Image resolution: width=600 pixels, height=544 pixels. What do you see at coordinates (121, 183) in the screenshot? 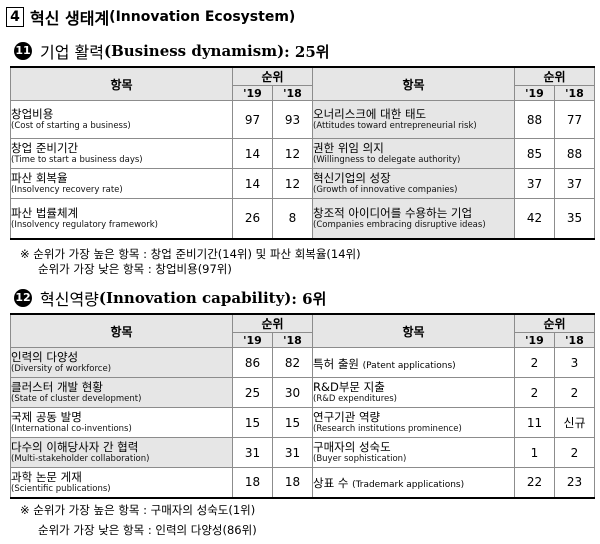
I see `indicator-cell: 파산 회복율 (Insolvency recovery rate)` at bounding box center [121, 183].